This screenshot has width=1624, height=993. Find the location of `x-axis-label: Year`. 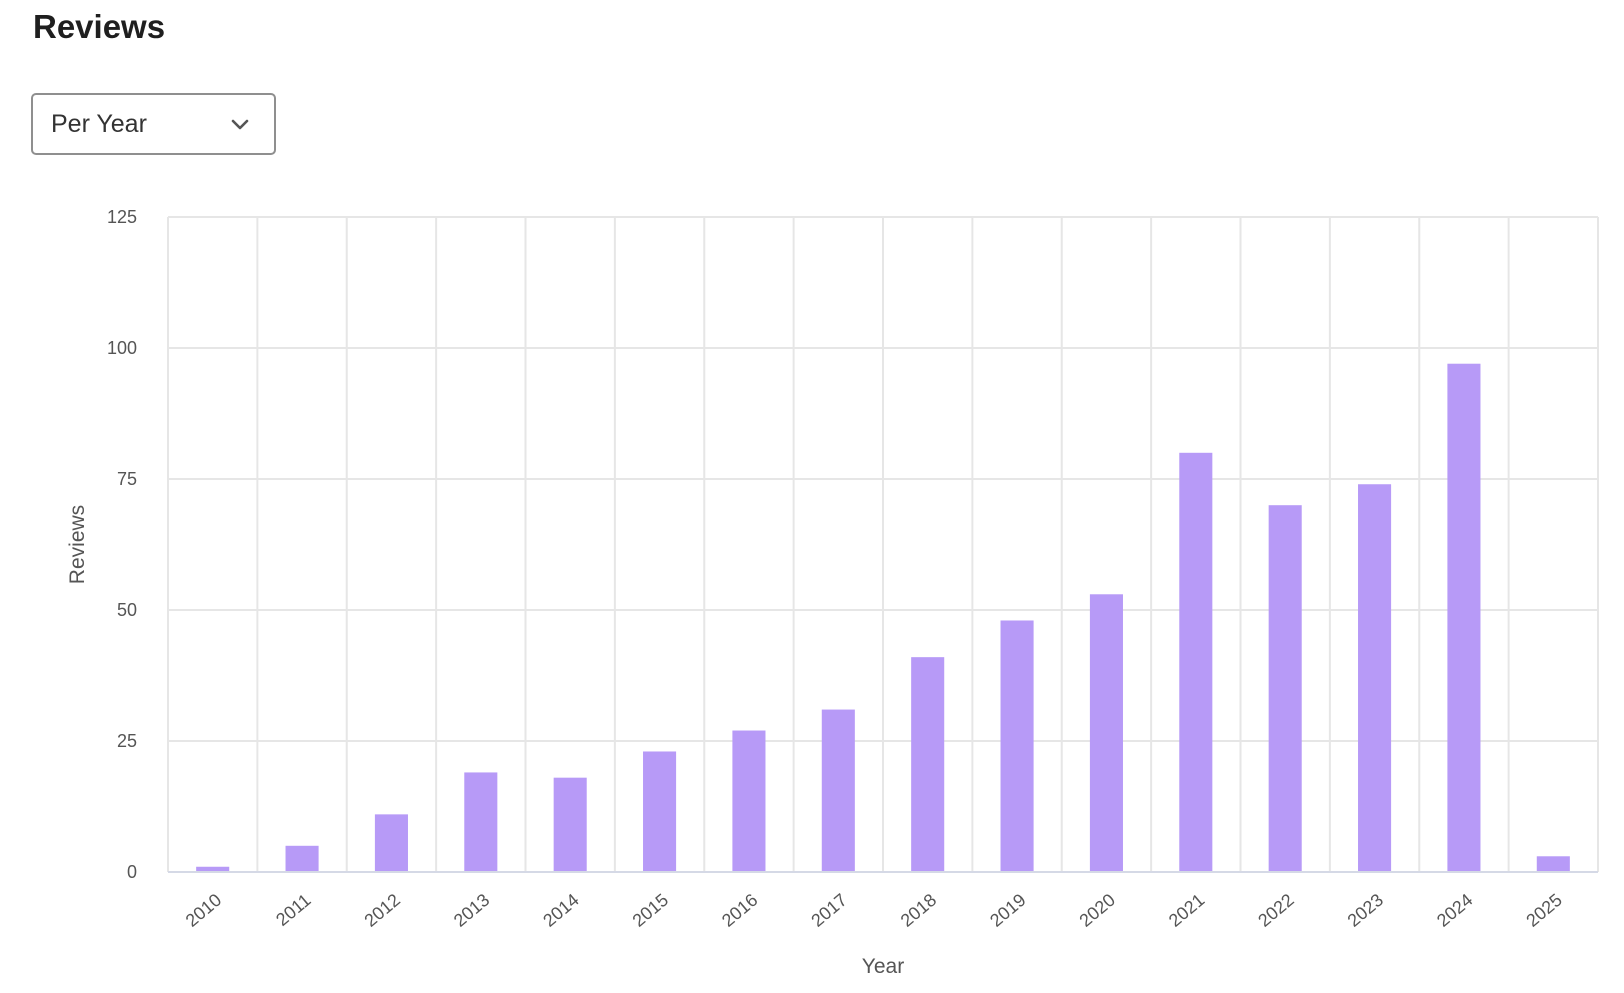

x-axis-label: Year is located at coordinates (883, 966).